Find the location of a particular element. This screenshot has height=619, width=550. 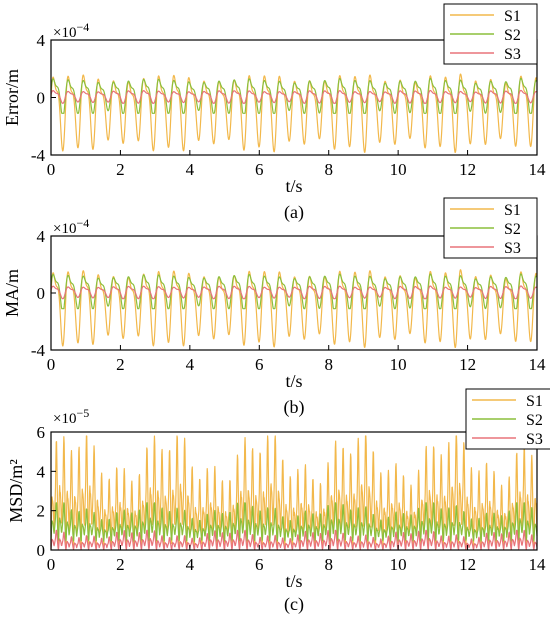

y-scale-note: ×10⁻⁵ is located at coordinates (71, 416).